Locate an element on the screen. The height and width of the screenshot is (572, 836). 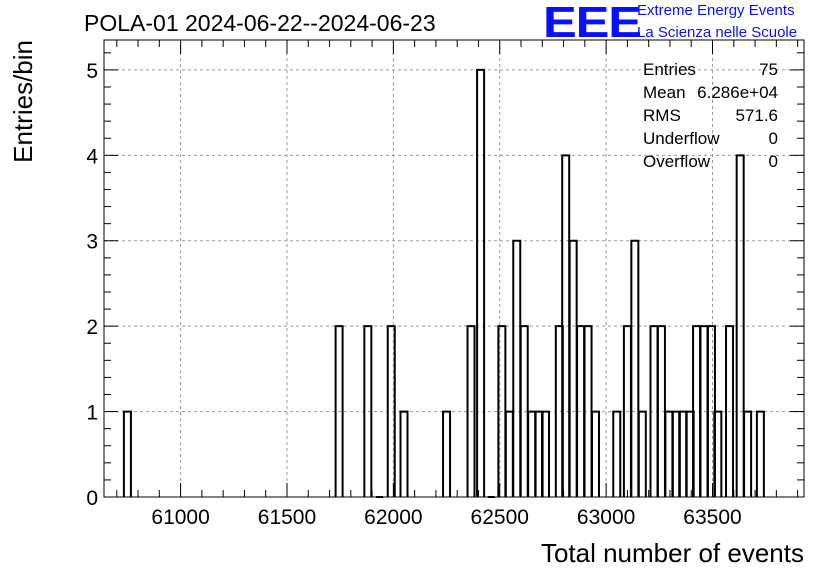
stat-rms-label: RMS is located at coordinates (662, 115).